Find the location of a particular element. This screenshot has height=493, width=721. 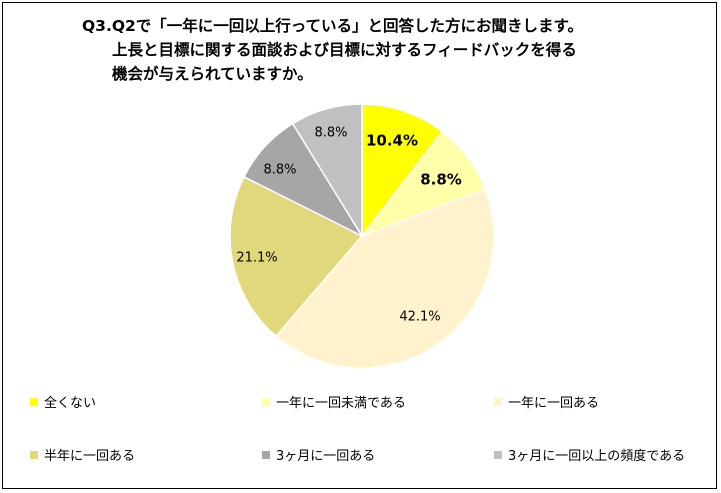

slice-data-label: 10.4% is located at coordinates (392, 141).